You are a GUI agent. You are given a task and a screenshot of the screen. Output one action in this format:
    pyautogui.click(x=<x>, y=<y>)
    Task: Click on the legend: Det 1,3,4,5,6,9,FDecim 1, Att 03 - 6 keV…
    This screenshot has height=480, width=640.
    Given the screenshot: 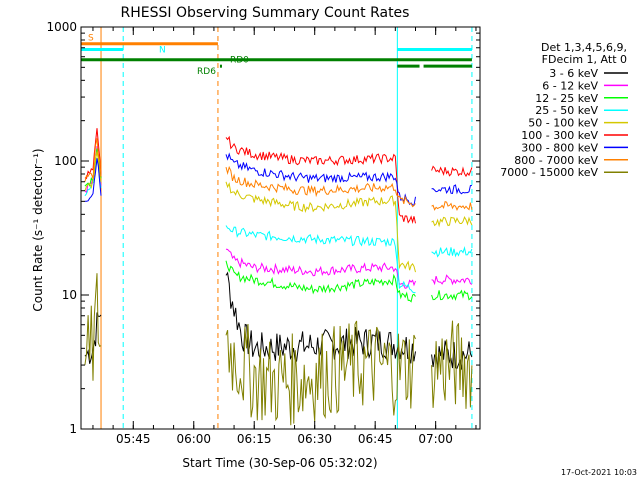 What is the action you would take?
    pyautogui.click(x=564, y=110)
    